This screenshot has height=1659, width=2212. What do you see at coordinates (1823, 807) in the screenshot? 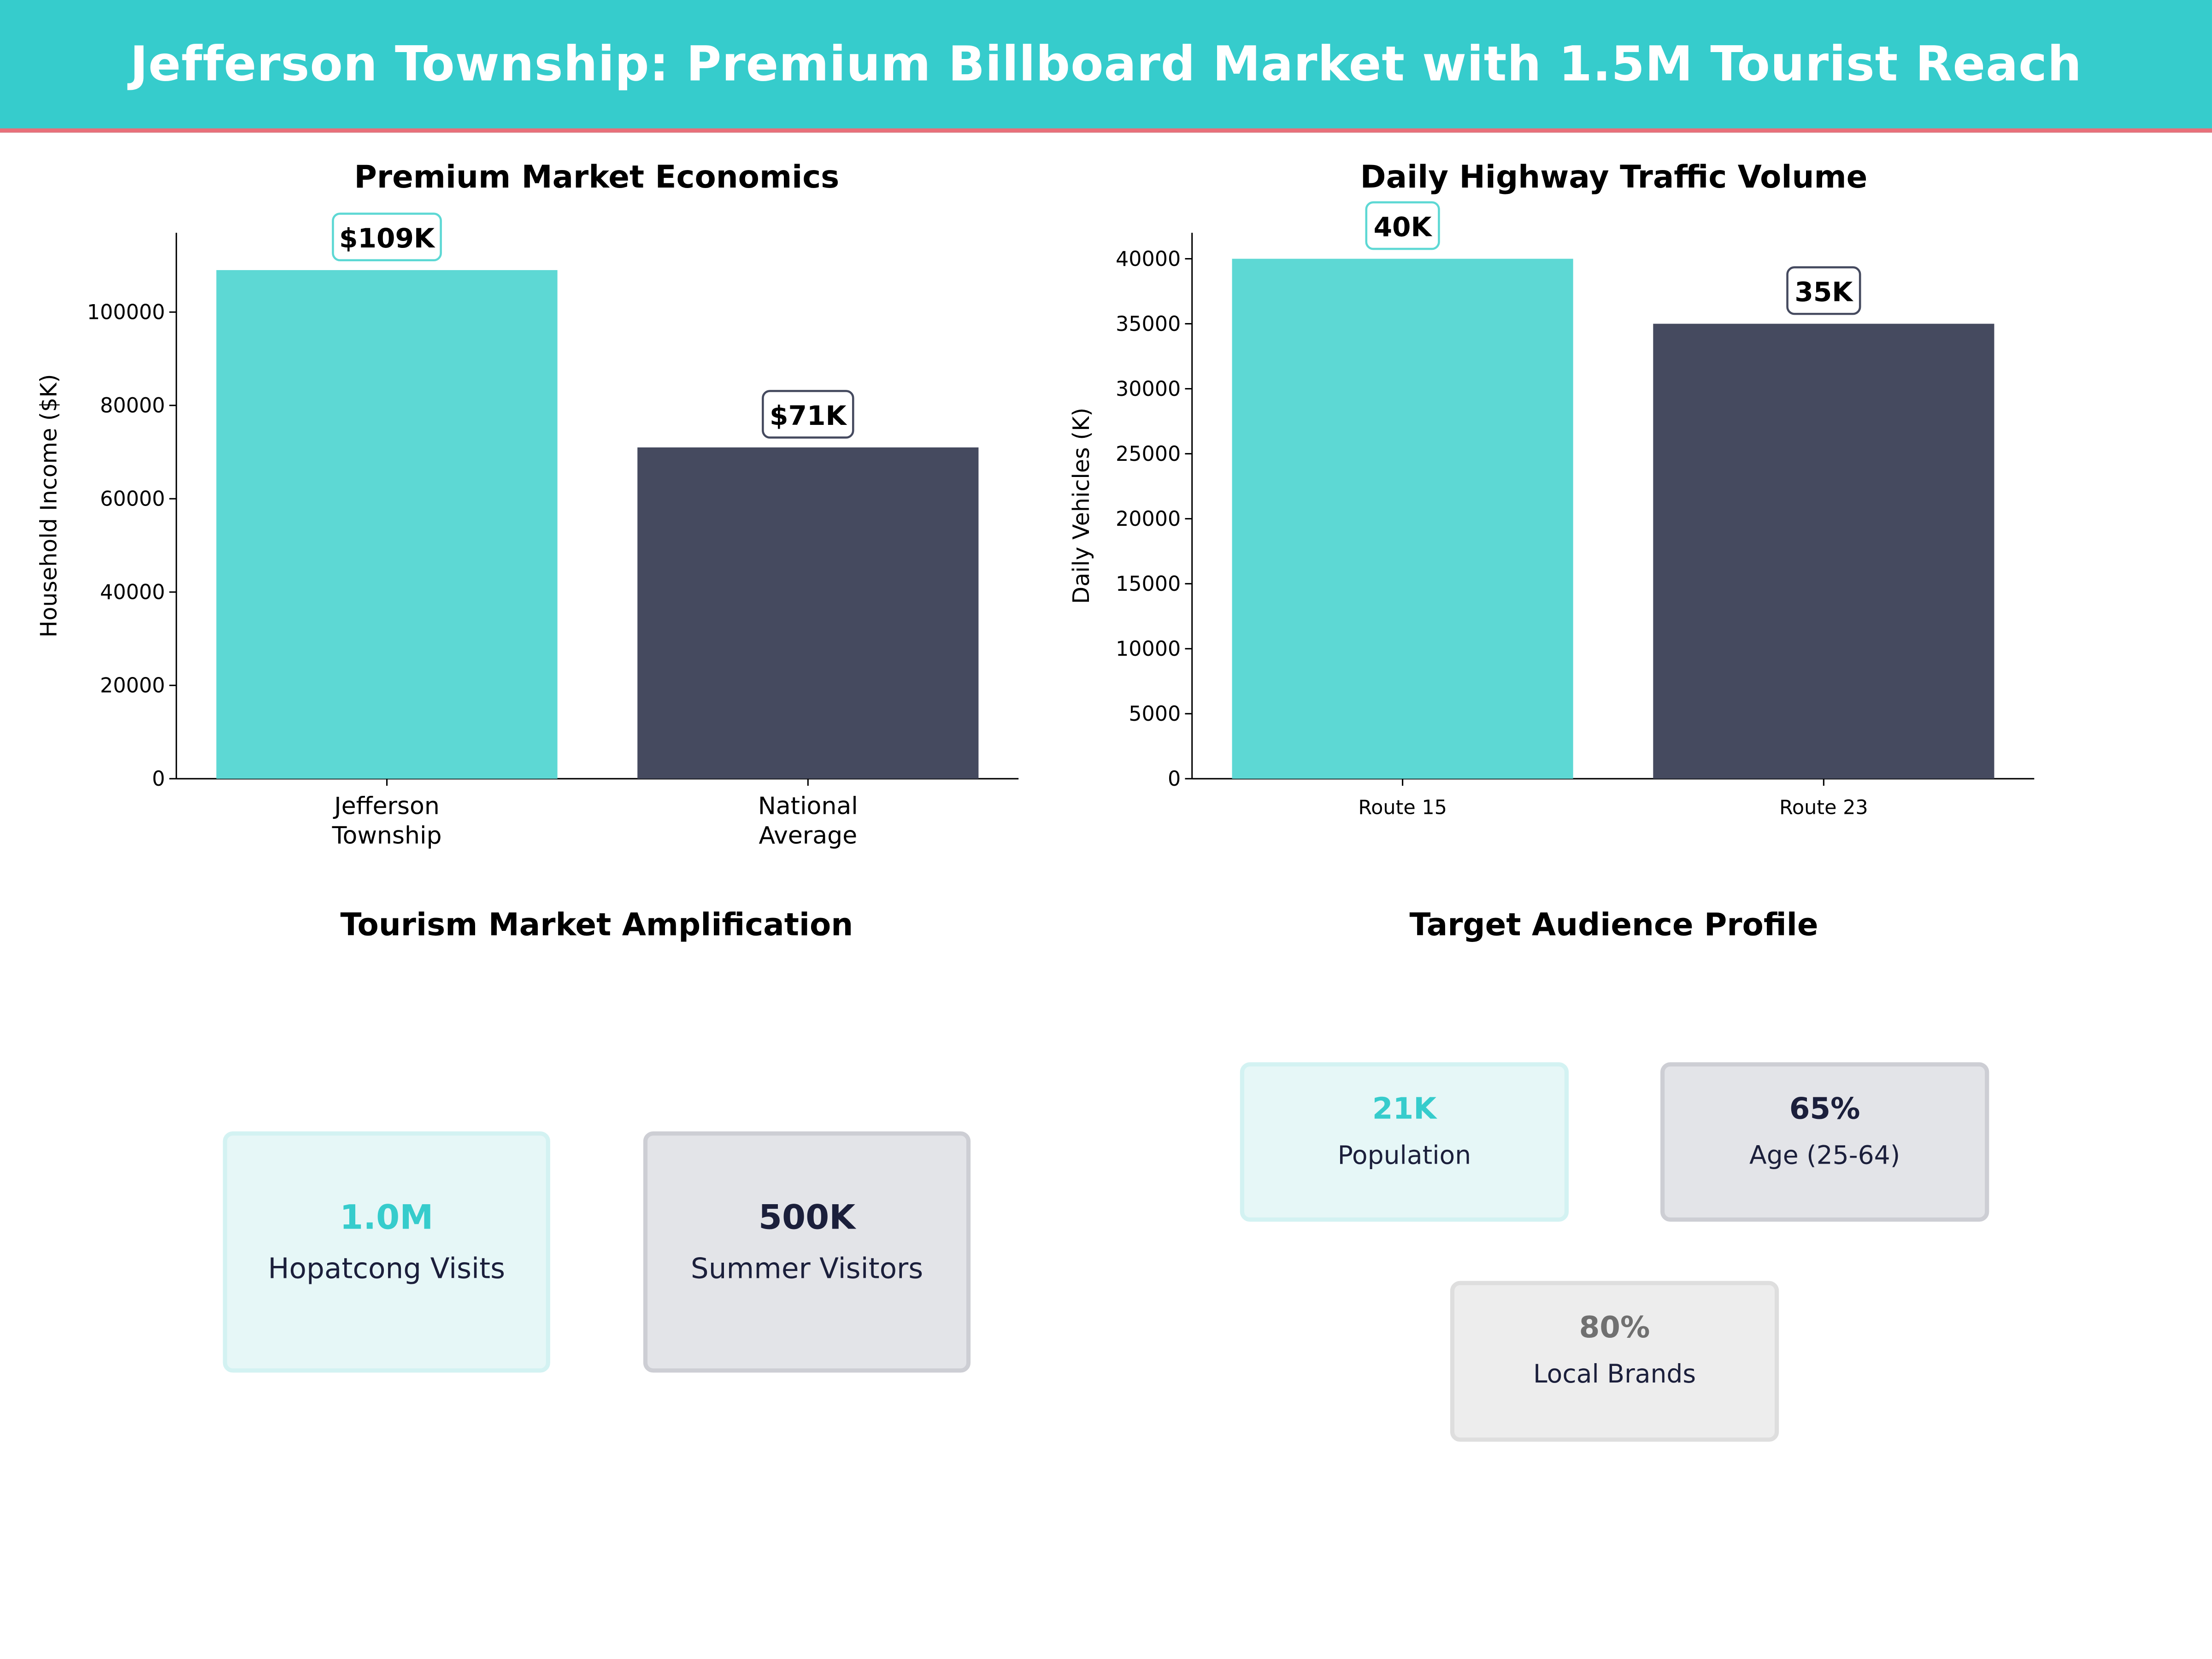
I see `x-tick-label: Route 23` at bounding box center [1823, 807].